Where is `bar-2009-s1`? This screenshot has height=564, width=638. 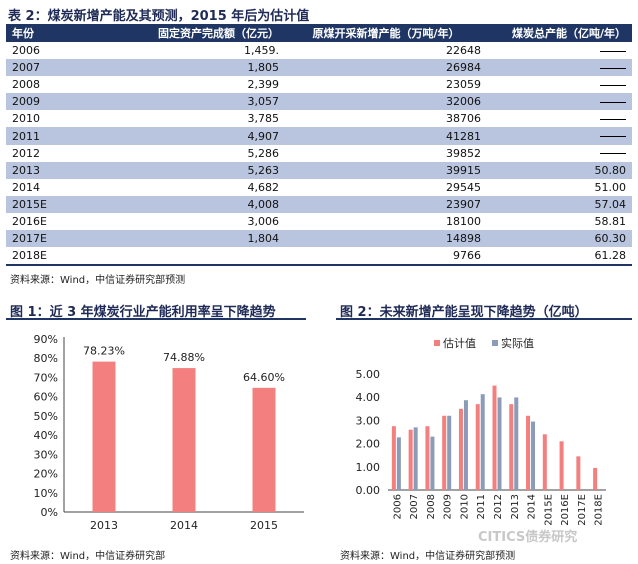
bar-2009-s1 is located at coordinates (449, 452).